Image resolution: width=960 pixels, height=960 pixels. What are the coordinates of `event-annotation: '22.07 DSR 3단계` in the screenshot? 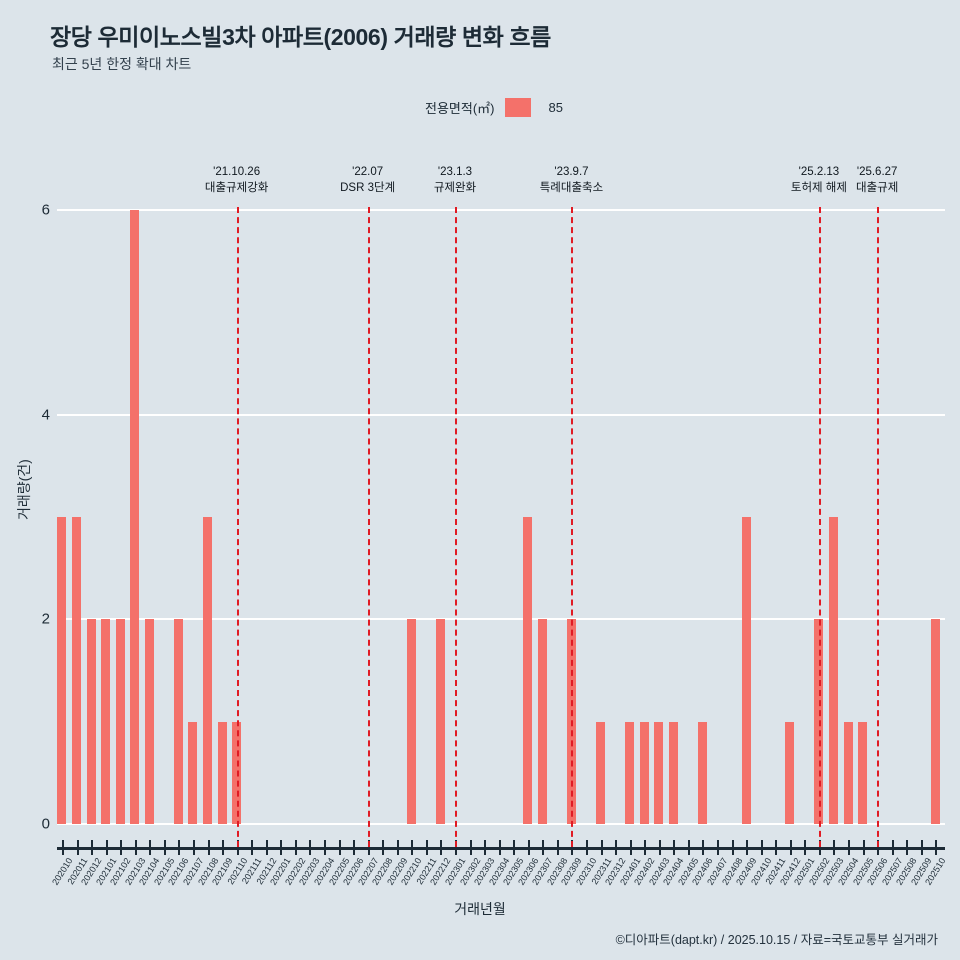 It's located at (367, 181).